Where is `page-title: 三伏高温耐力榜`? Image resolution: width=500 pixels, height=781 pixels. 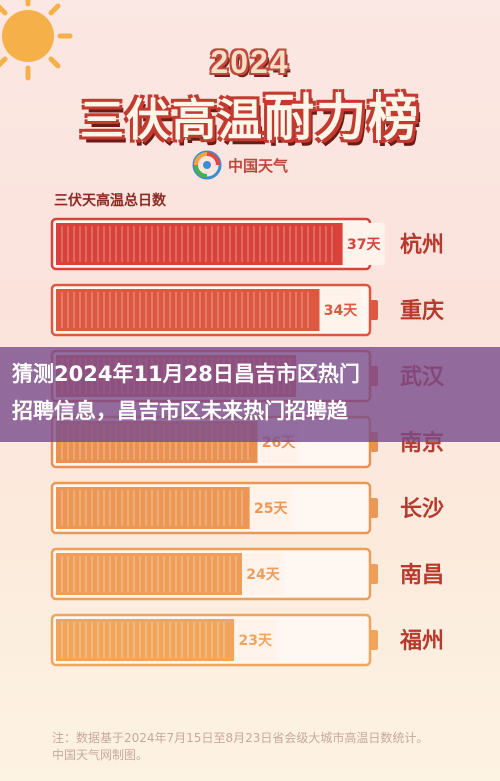
page-title: 三伏高温耐力榜 is located at coordinates (250, 114).